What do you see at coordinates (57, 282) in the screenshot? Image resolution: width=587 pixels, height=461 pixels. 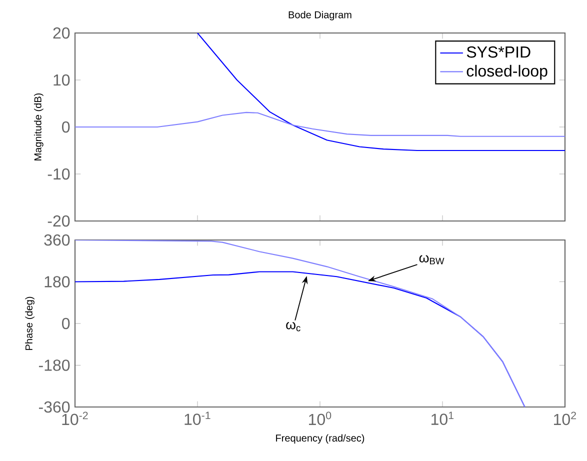 I see `y-tick-label: 180` at bounding box center [57, 282].